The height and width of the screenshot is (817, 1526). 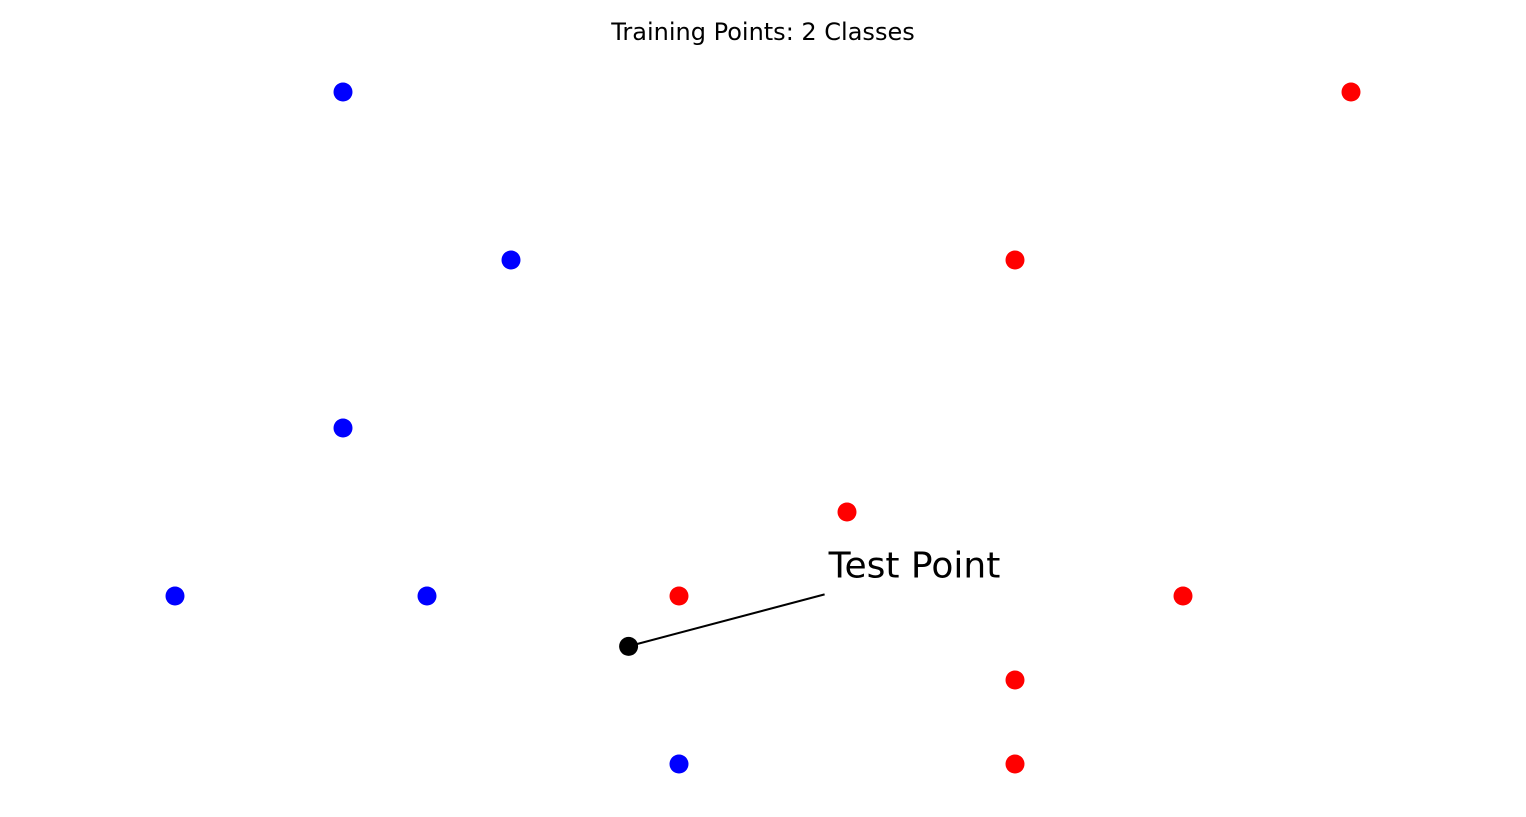 What do you see at coordinates (762, 32) in the screenshot?
I see `chart-title: Training Points: 2 Classes` at bounding box center [762, 32].